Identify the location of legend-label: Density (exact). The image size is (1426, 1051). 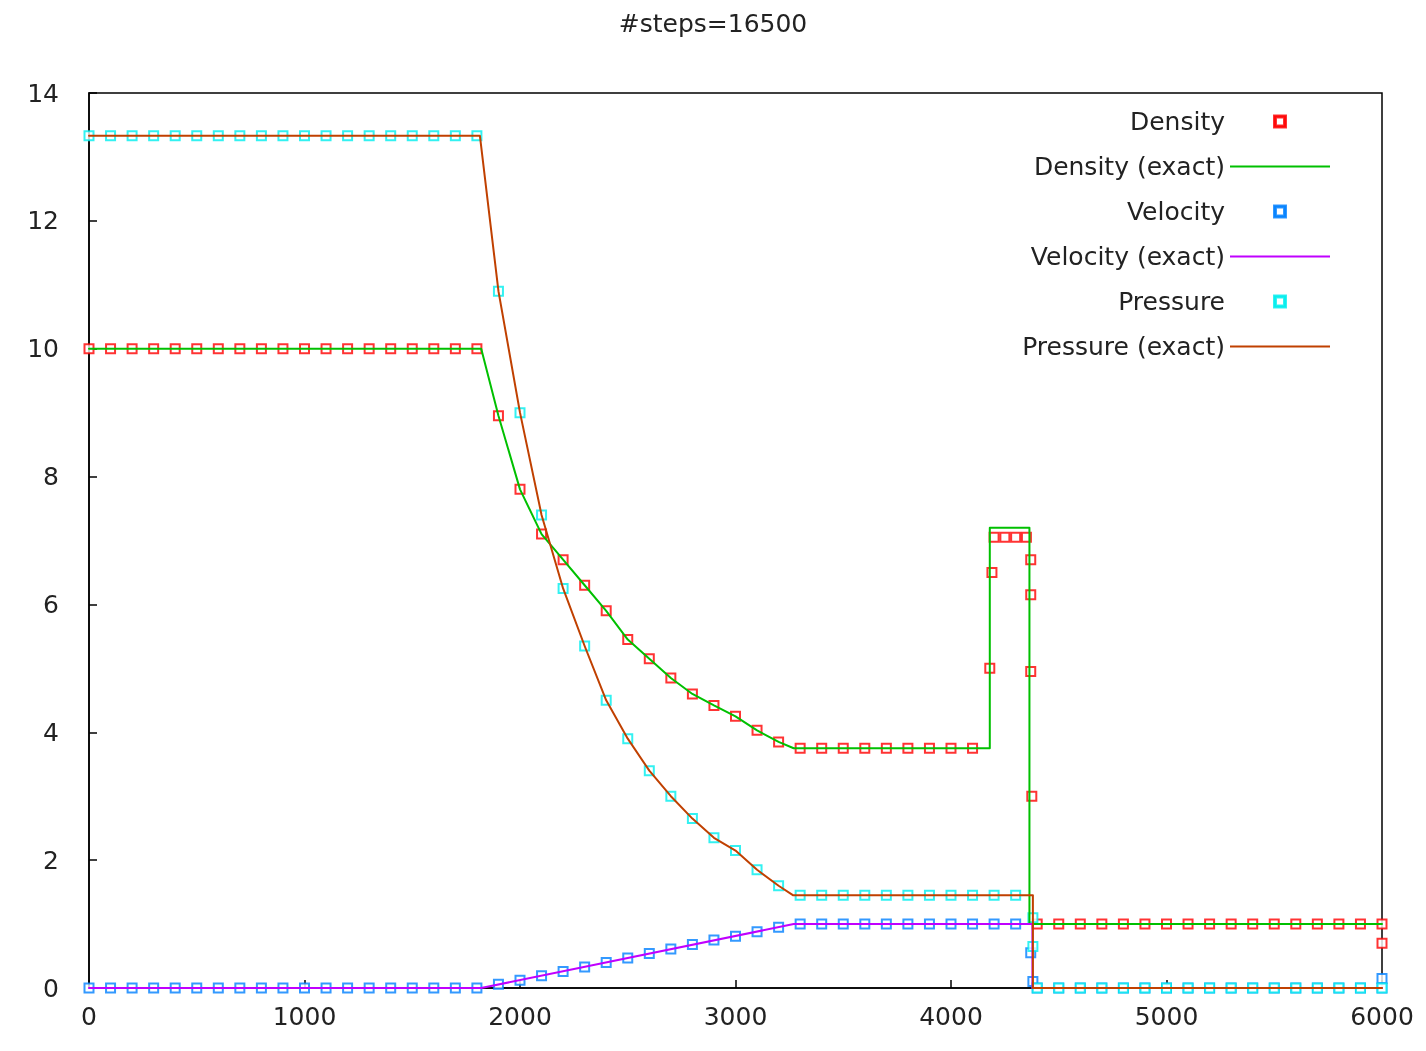
(1129, 166).